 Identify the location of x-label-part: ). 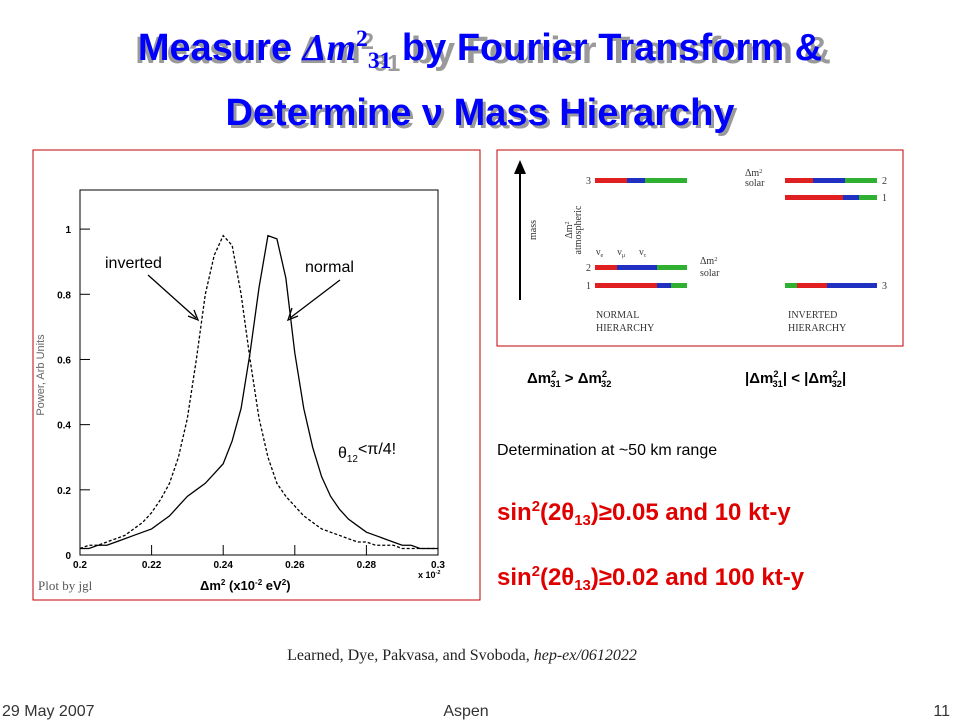
(288, 585).